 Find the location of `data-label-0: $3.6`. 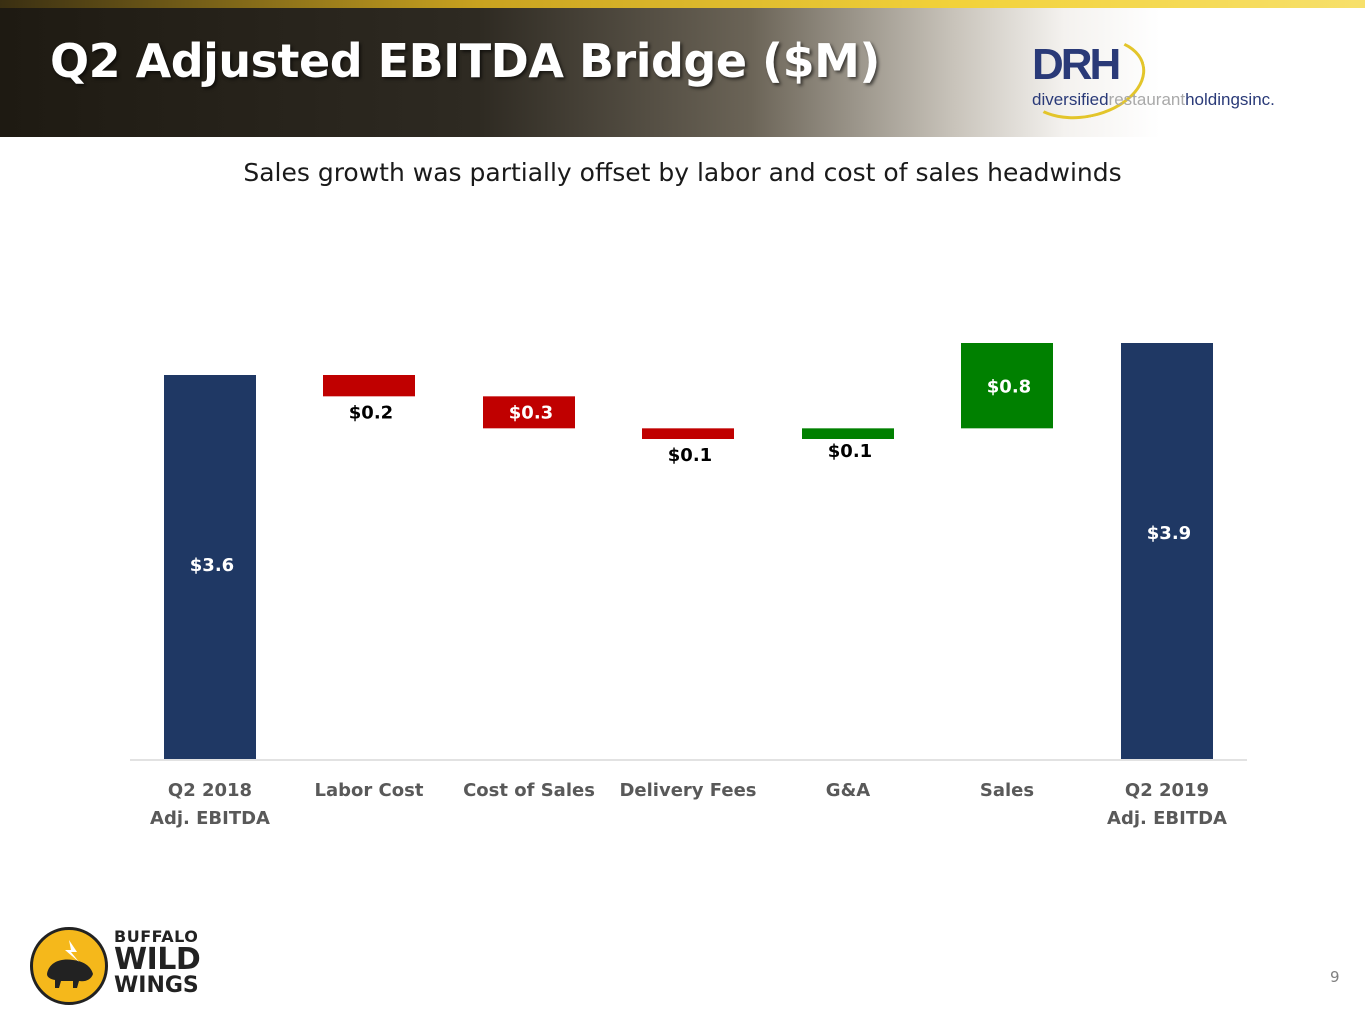

data-label-0: $3.6 is located at coordinates (212, 565).